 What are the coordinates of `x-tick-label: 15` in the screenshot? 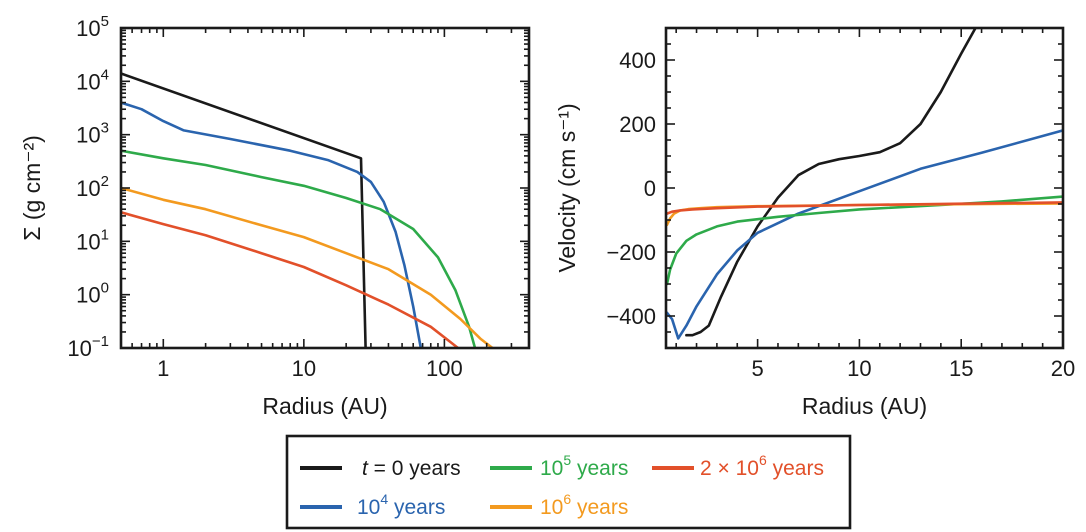 It's located at (961, 368).